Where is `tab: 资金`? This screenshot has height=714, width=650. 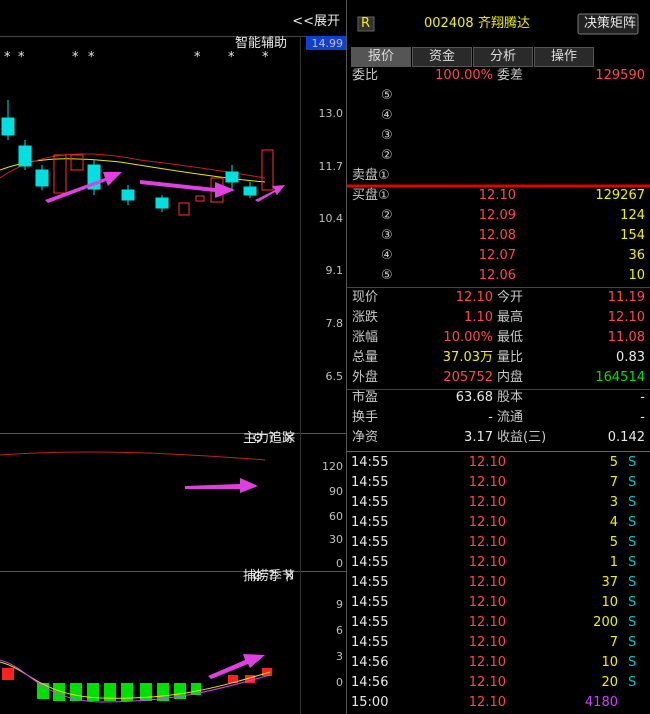
tab: 资金 is located at coordinates (442, 57).